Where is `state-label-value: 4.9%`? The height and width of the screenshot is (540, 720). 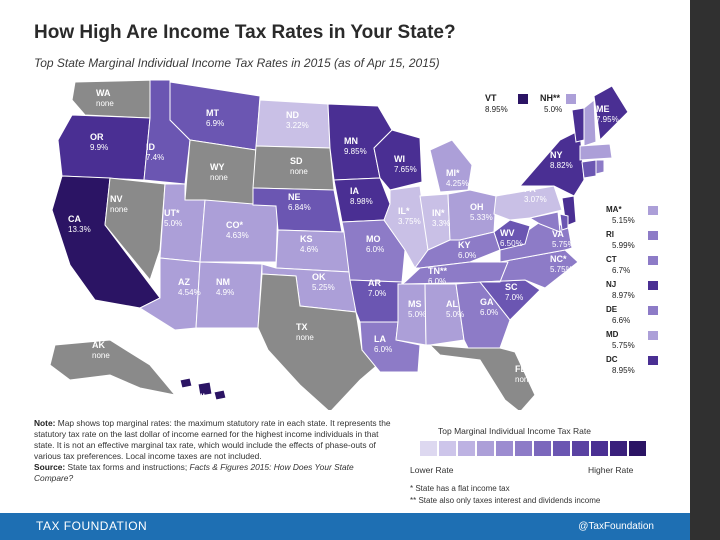 state-label-value: 4.9% is located at coordinates (225, 292).